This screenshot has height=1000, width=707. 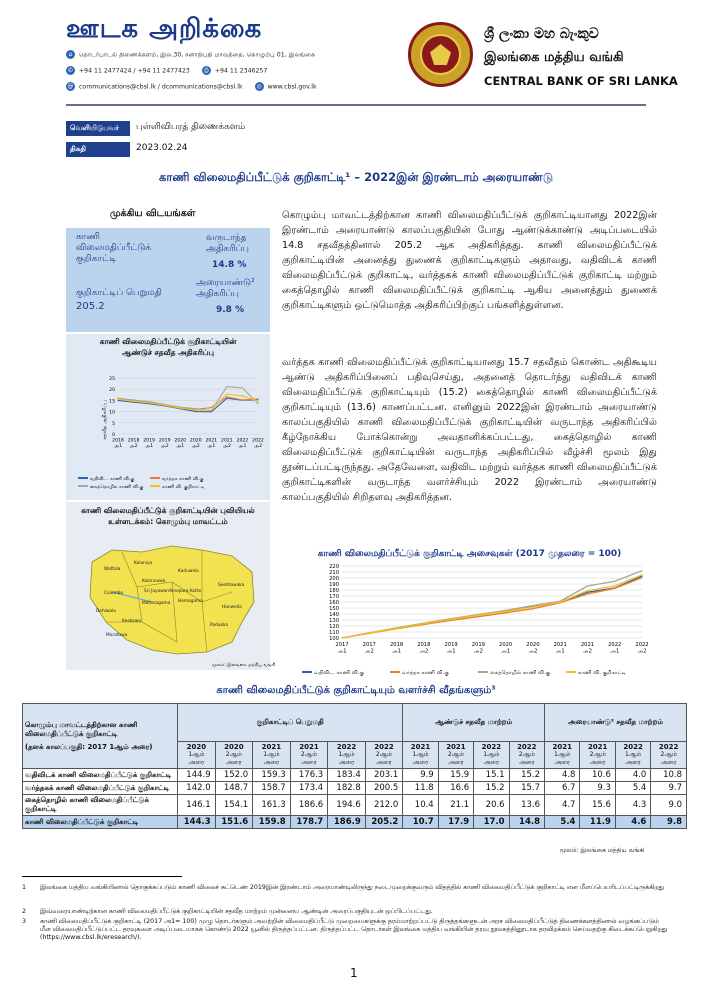 I want to click on table-cell: 6.7, so click(x=562, y=788).